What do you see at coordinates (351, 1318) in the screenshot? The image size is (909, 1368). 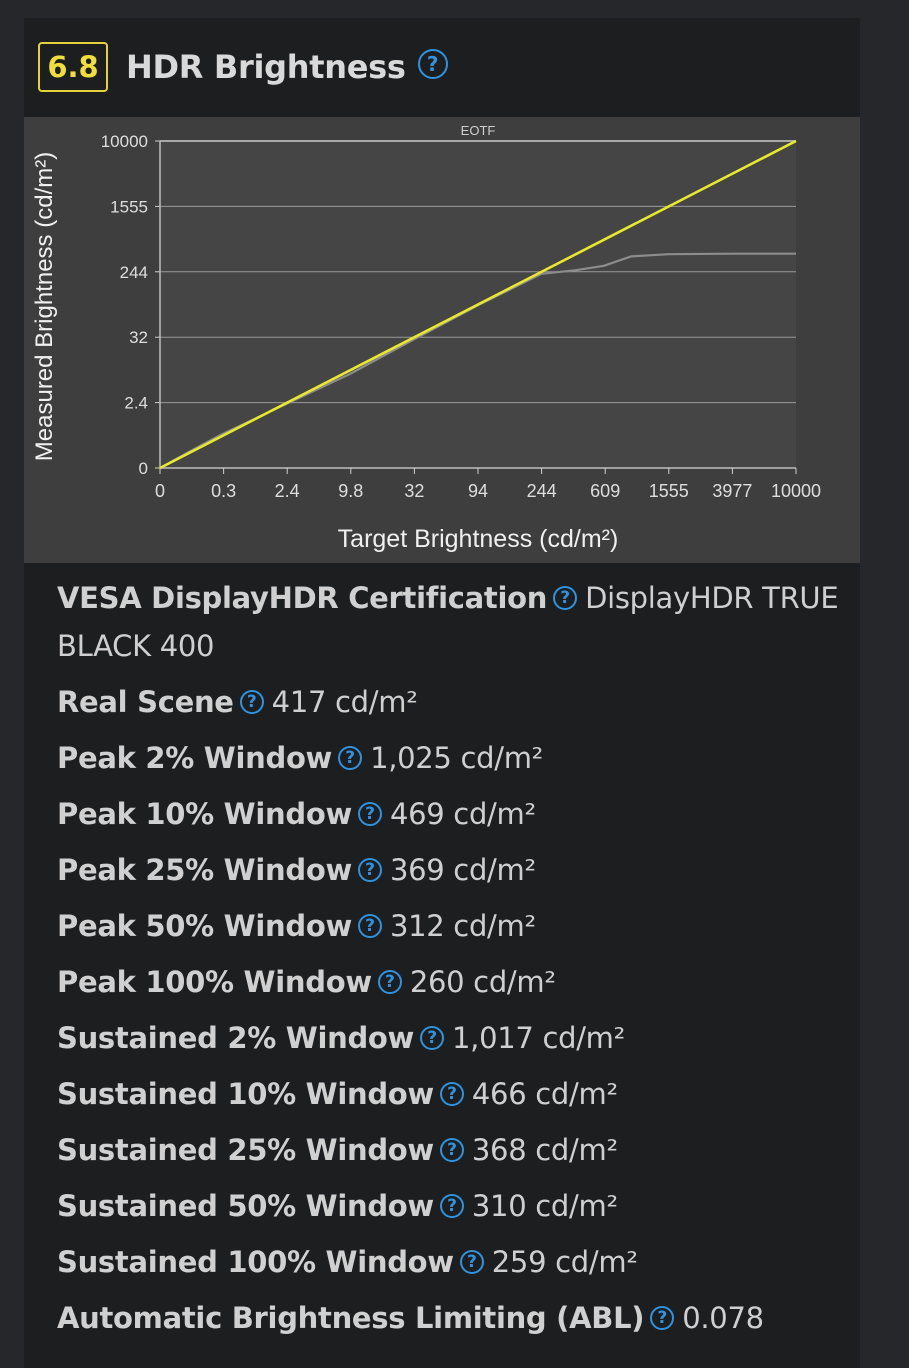 I see `spec-label: Automatic Brightness Limiting (ABL)` at bounding box center [351, 1318].